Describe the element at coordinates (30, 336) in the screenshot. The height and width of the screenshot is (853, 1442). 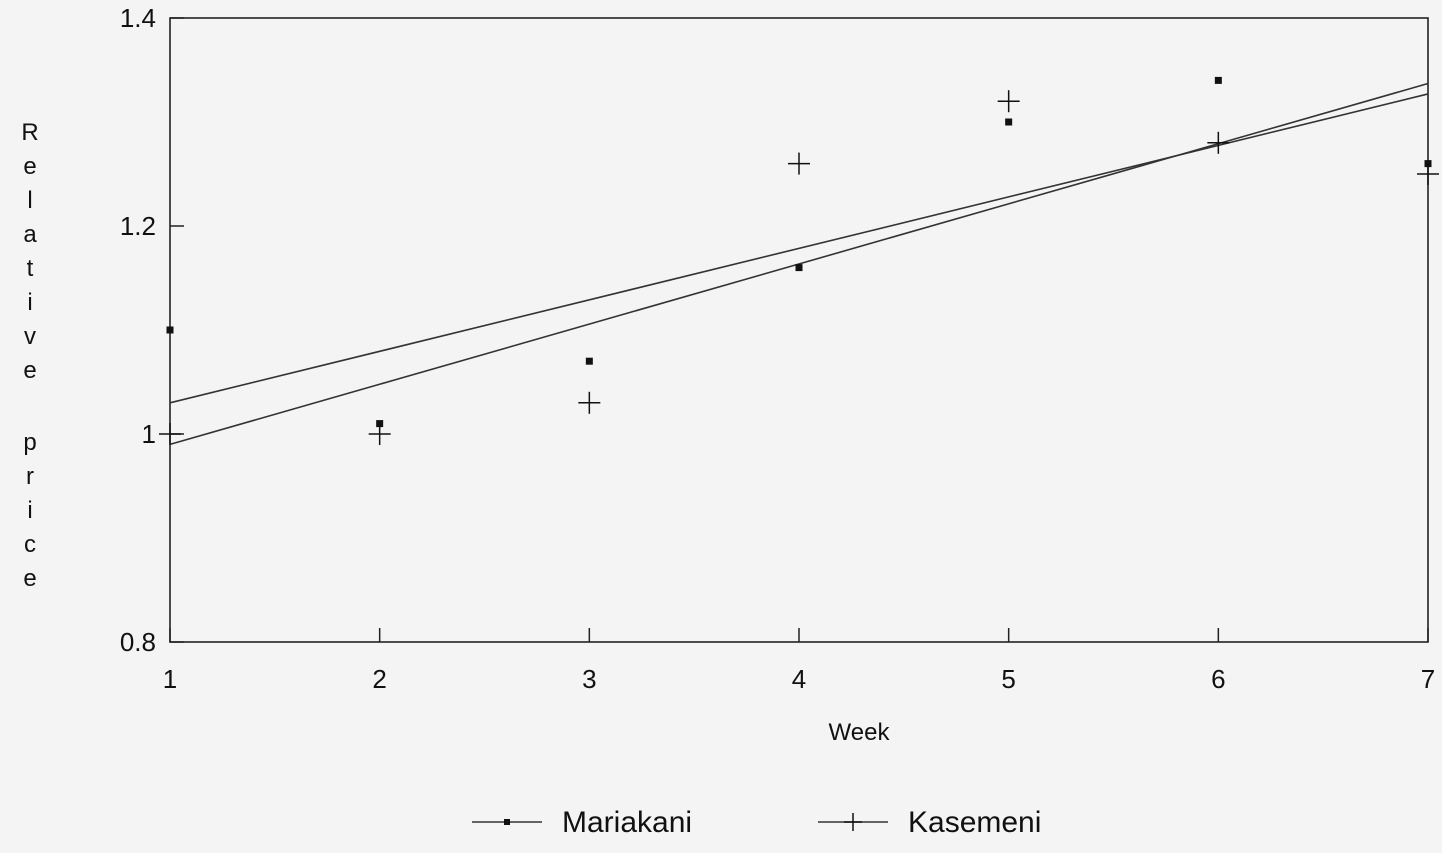
I see `y-axis-title-letter: v` at that location.